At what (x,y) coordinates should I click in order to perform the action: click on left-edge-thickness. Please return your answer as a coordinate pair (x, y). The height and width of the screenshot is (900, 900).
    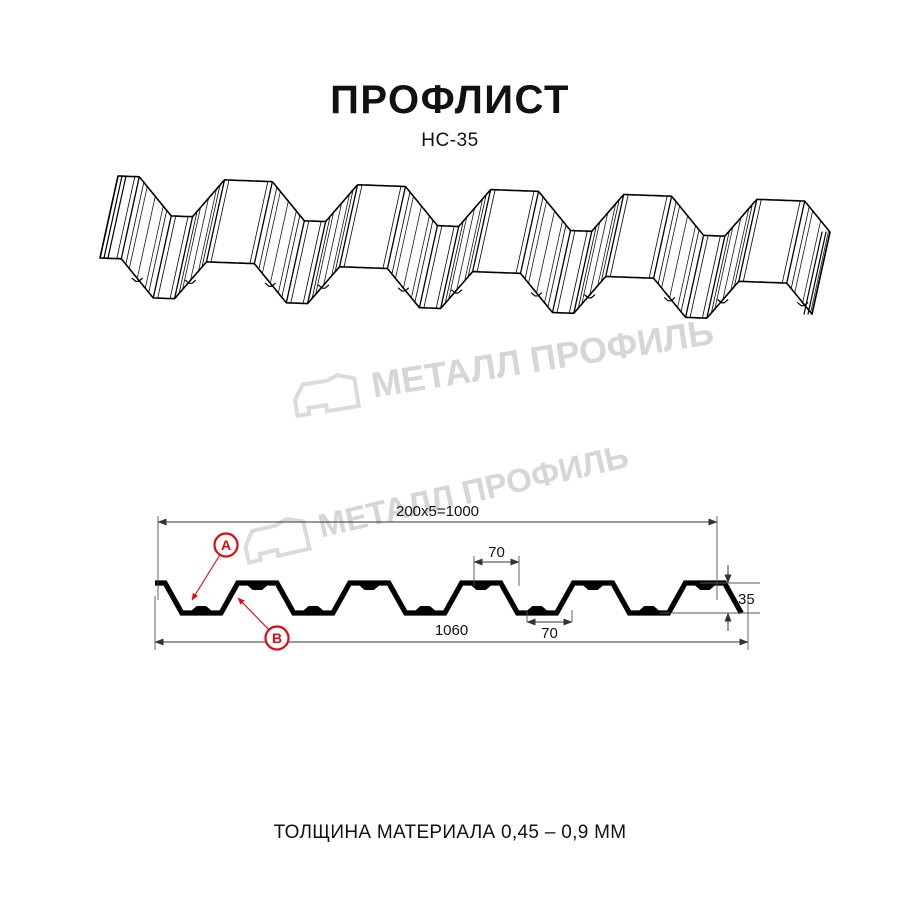
    Looking at the image, I should click on (117, 217).